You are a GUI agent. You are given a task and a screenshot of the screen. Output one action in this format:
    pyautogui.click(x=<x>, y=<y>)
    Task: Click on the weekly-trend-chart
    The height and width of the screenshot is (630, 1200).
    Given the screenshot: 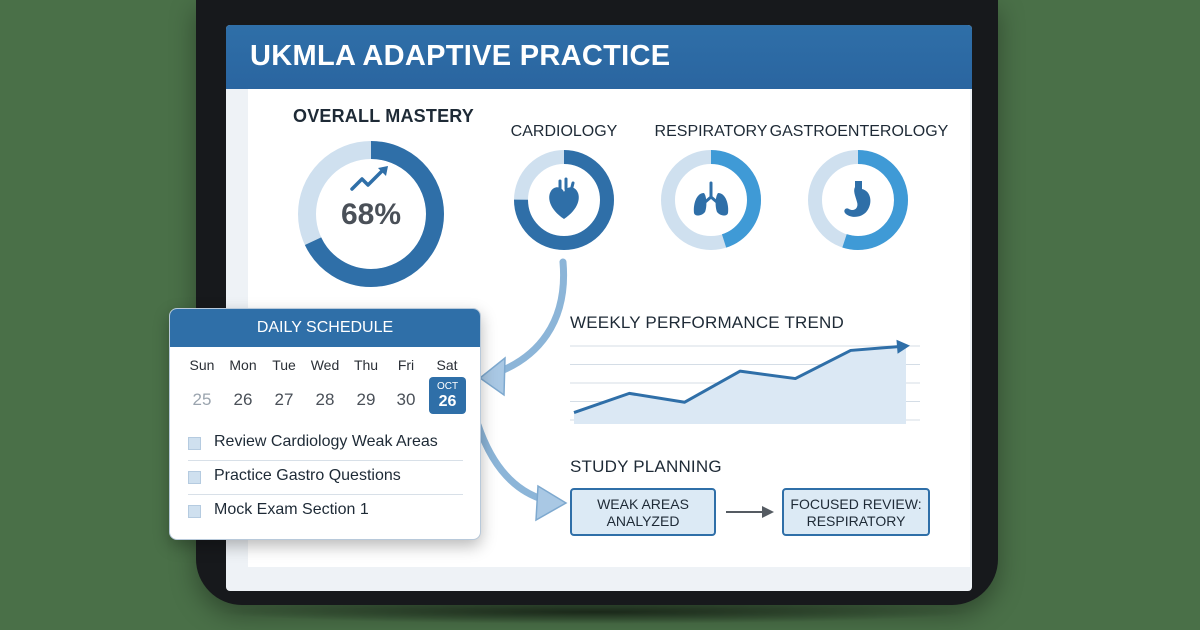 What is the action you would take?
    pyautogui.click(x=745, y=381)
    